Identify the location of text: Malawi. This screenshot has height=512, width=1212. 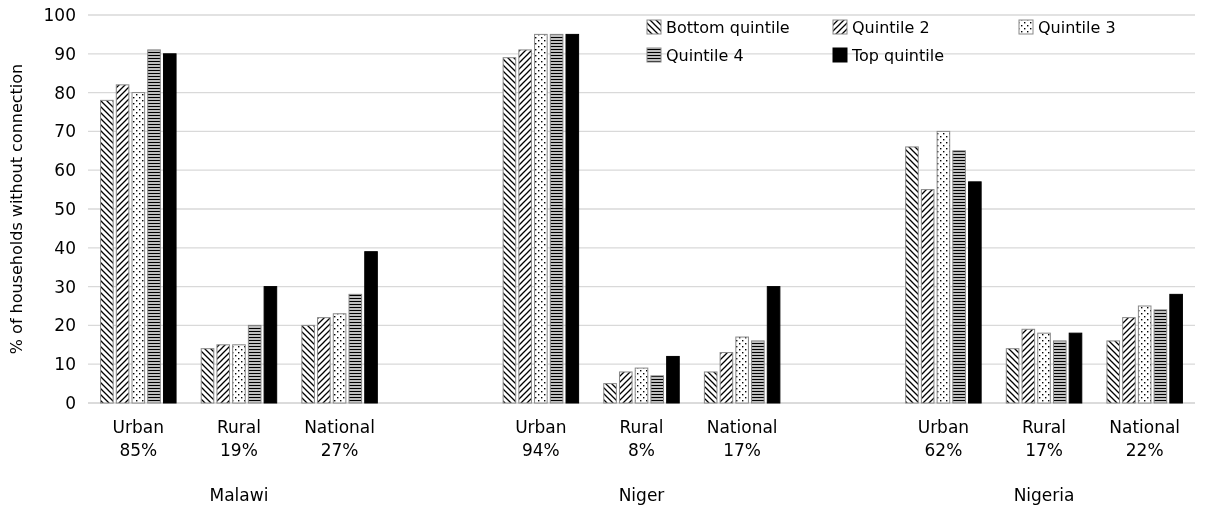
(239, 495).